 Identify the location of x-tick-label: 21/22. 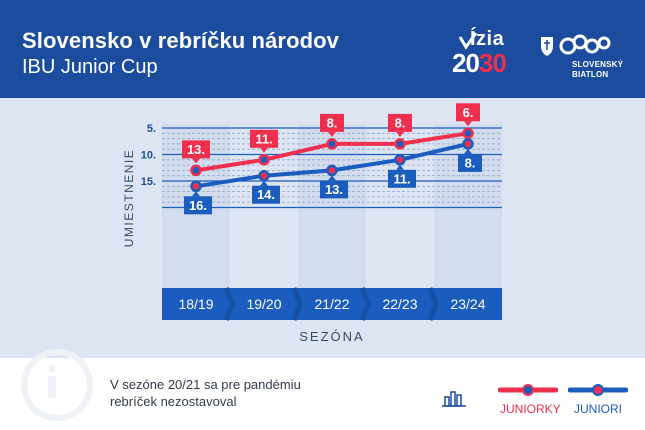
(331, 304).